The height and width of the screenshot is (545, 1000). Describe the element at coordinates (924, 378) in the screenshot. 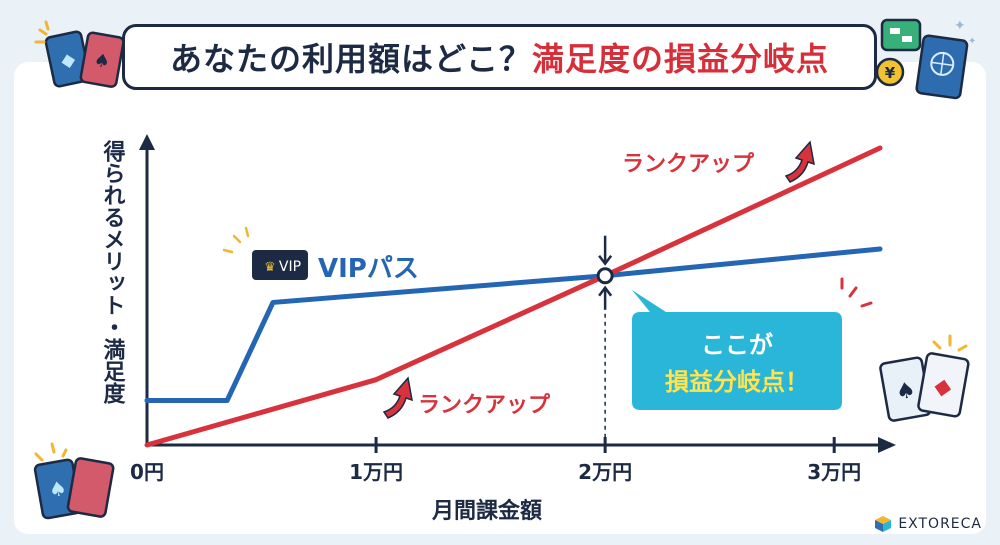

I see `cards-icon-bottom-right: ♠ ◆` at that location.